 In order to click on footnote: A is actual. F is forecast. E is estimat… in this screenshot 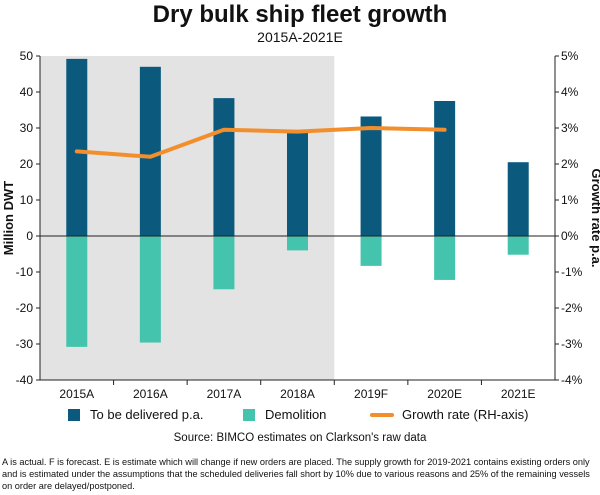, I will do `click(296, 474)`.